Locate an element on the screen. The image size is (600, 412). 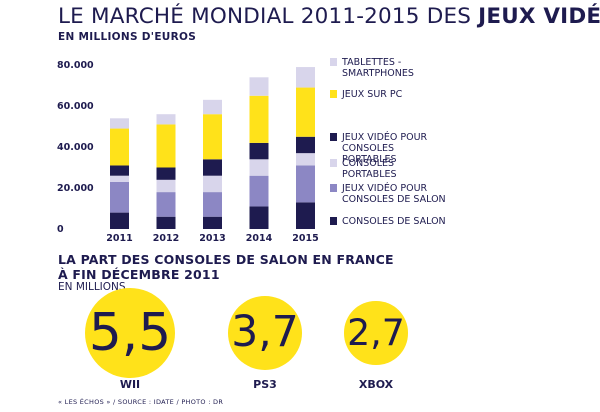
bubble-value-xbox: 2,7 is located at coordinates (376, 333).